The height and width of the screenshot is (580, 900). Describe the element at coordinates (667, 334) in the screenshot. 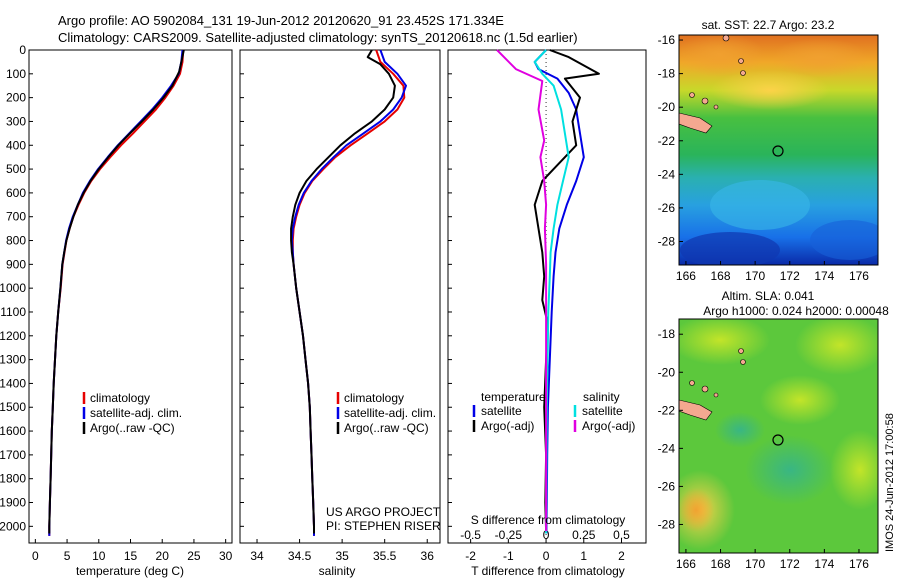

I see `lat-tick-label: -18` at that location.